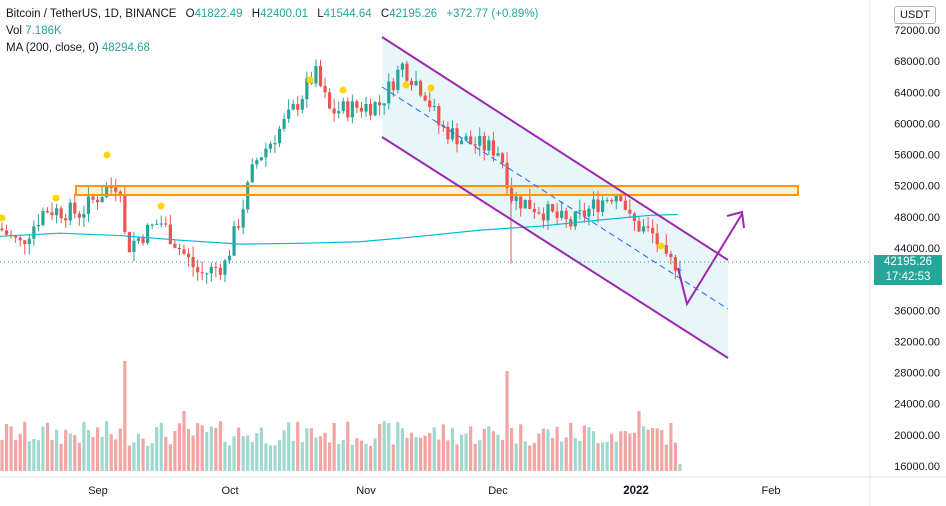 The width and height of the screenshot is (946, 506). Describe the element at coordinates (498, 491) in the screenshot. I see `x-tick-label: Dec` at that location.